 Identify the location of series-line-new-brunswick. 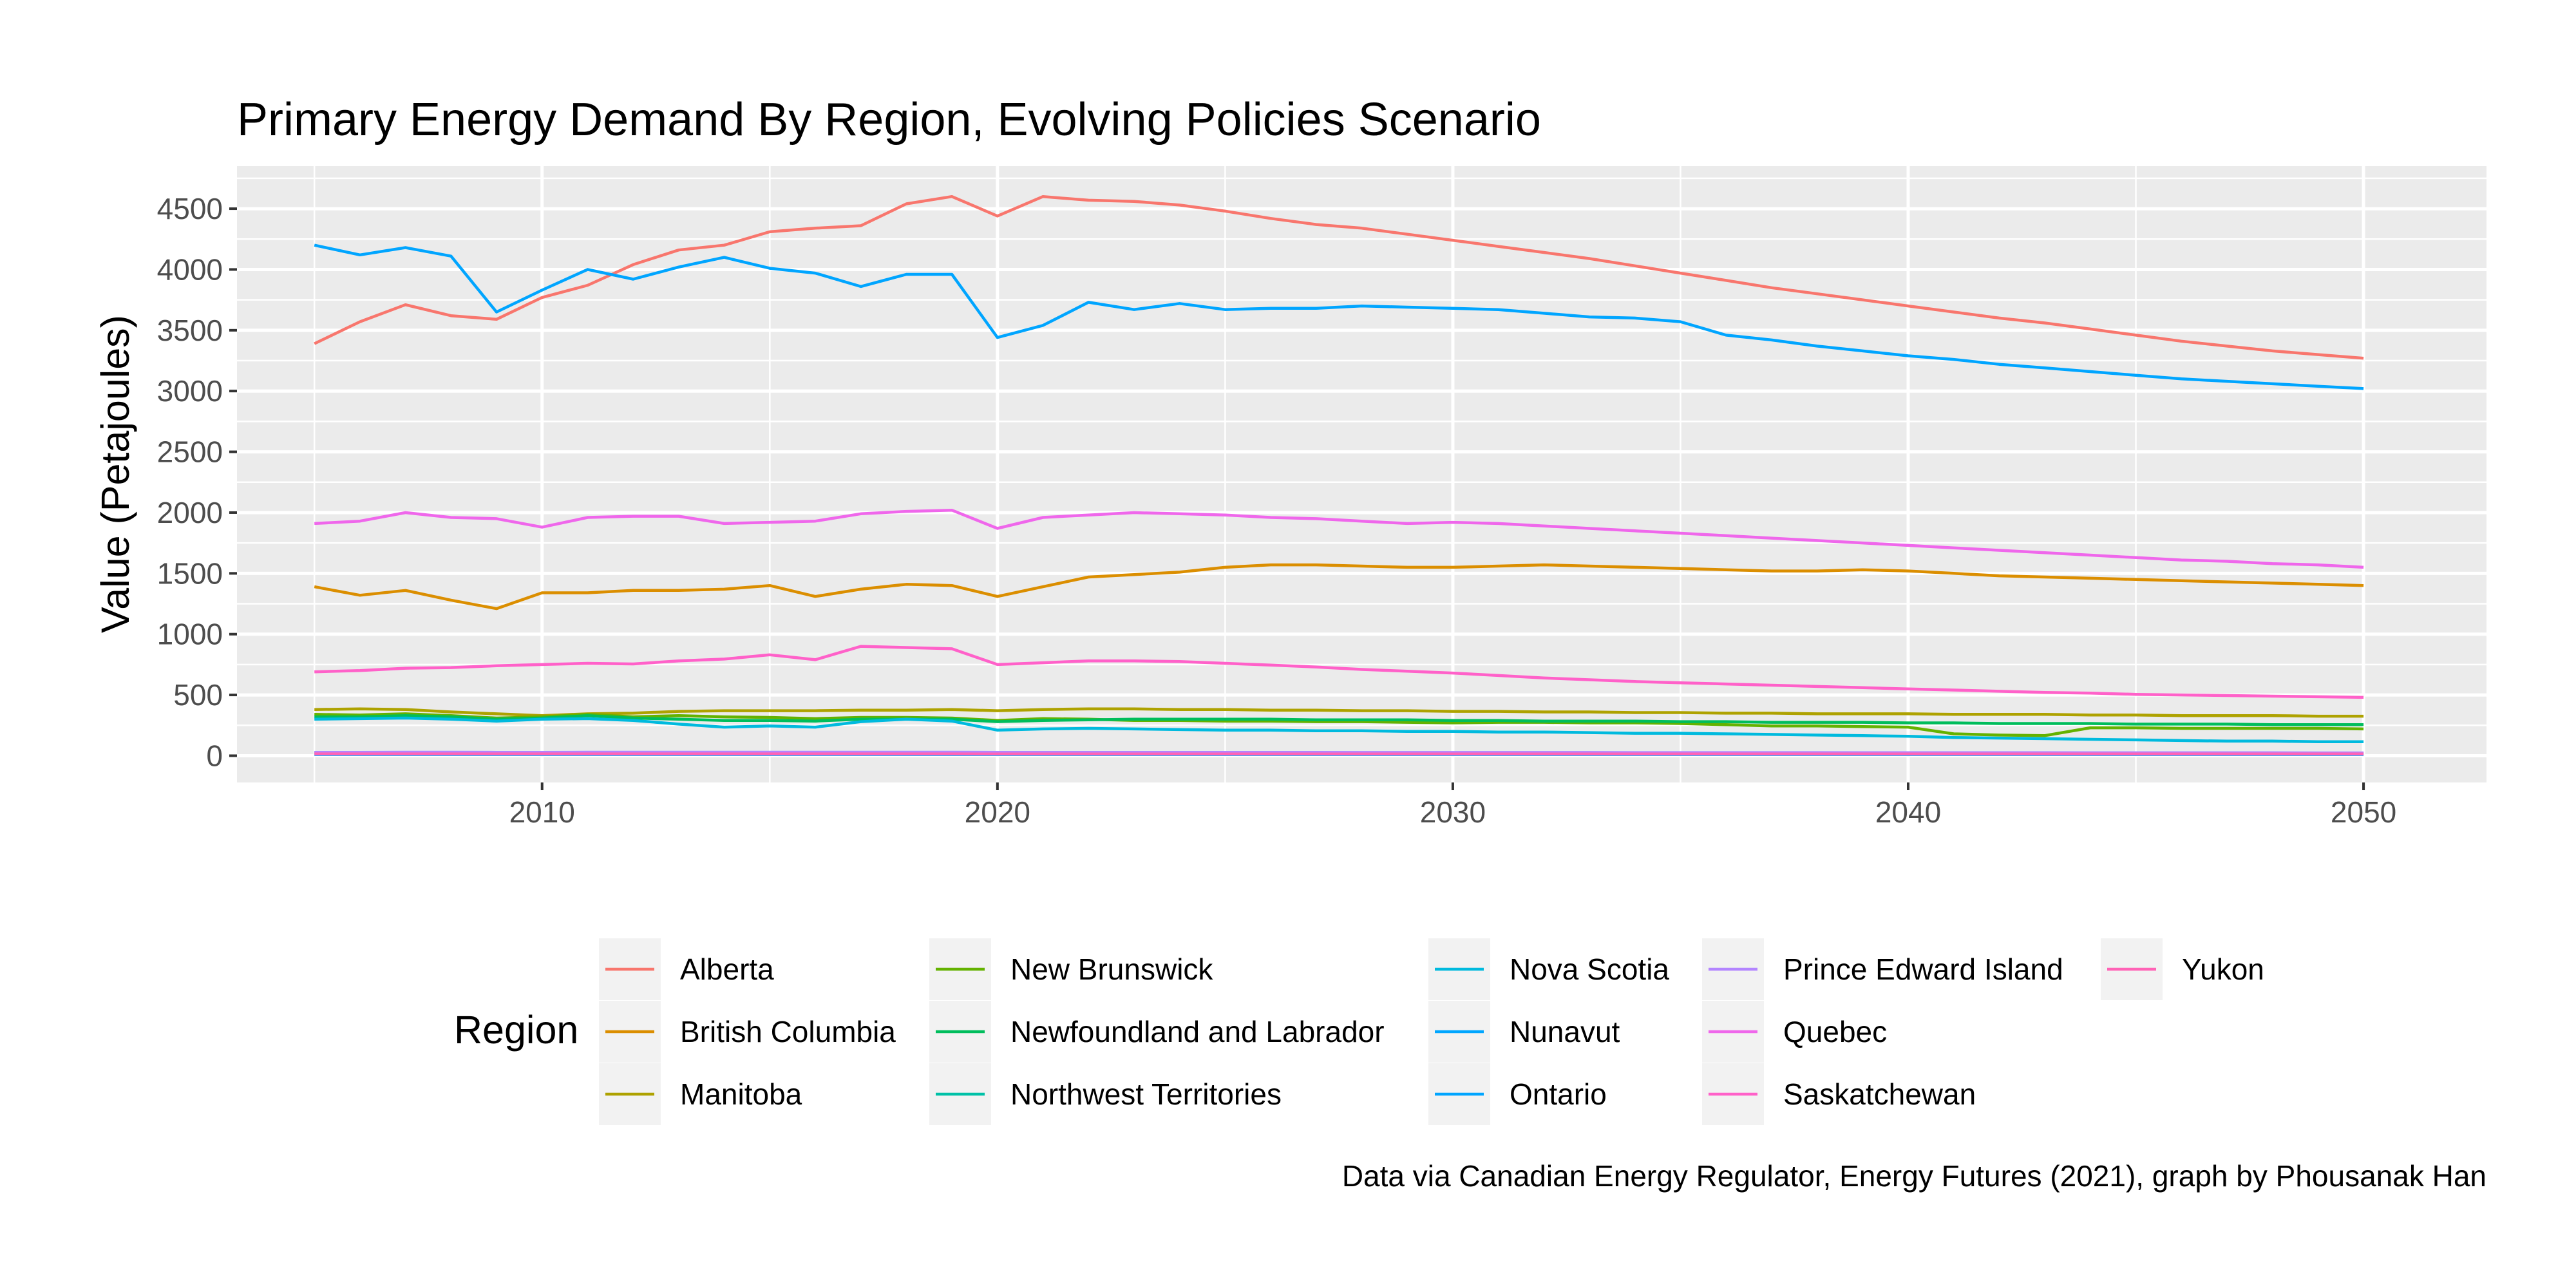
(1339, 724).